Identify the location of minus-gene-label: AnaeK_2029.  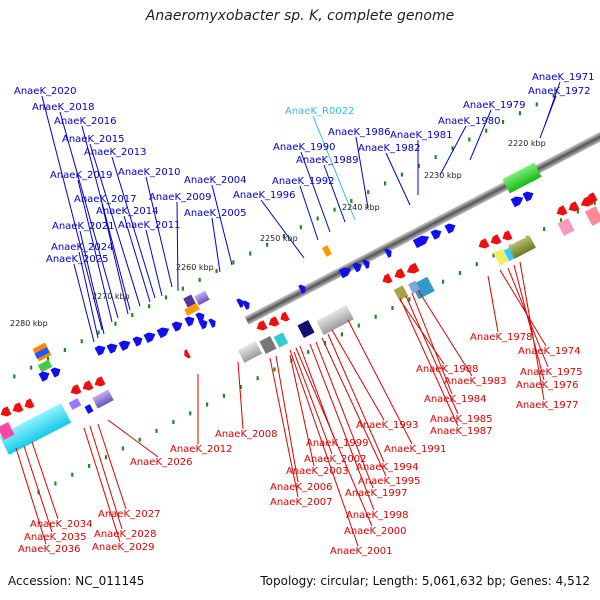
(123, 547).